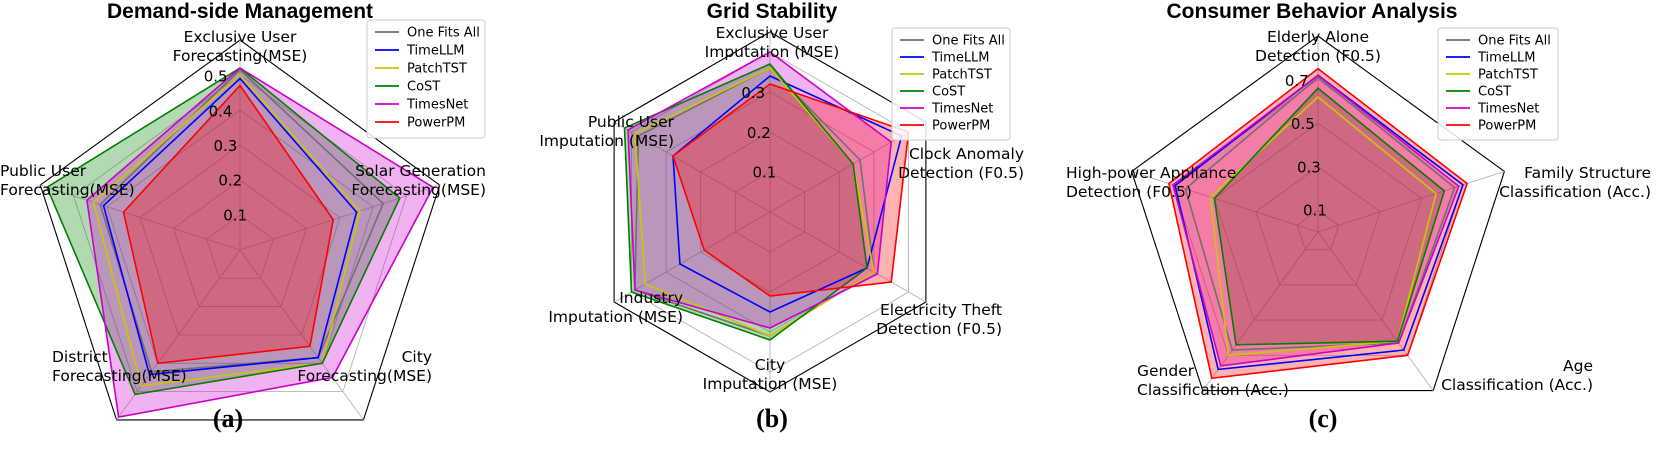 The height and width of the screenshot is (463, 1661). What do you see at coordinates (606, 131) in the screenshot?
I see `axis-label: Public User Imputation (MSE)` at bounding box center [606, 131].